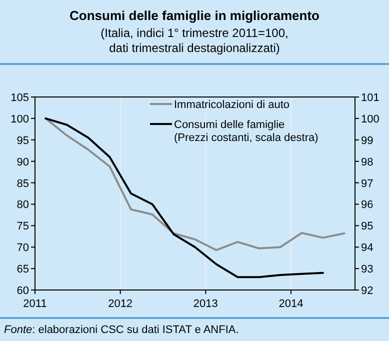 Image resolution: width=389 pixels, height=341 pixels. Describe the element at coordinates (370, 98) in the screenshot. I see `y2-tick-label: 101` at that location.